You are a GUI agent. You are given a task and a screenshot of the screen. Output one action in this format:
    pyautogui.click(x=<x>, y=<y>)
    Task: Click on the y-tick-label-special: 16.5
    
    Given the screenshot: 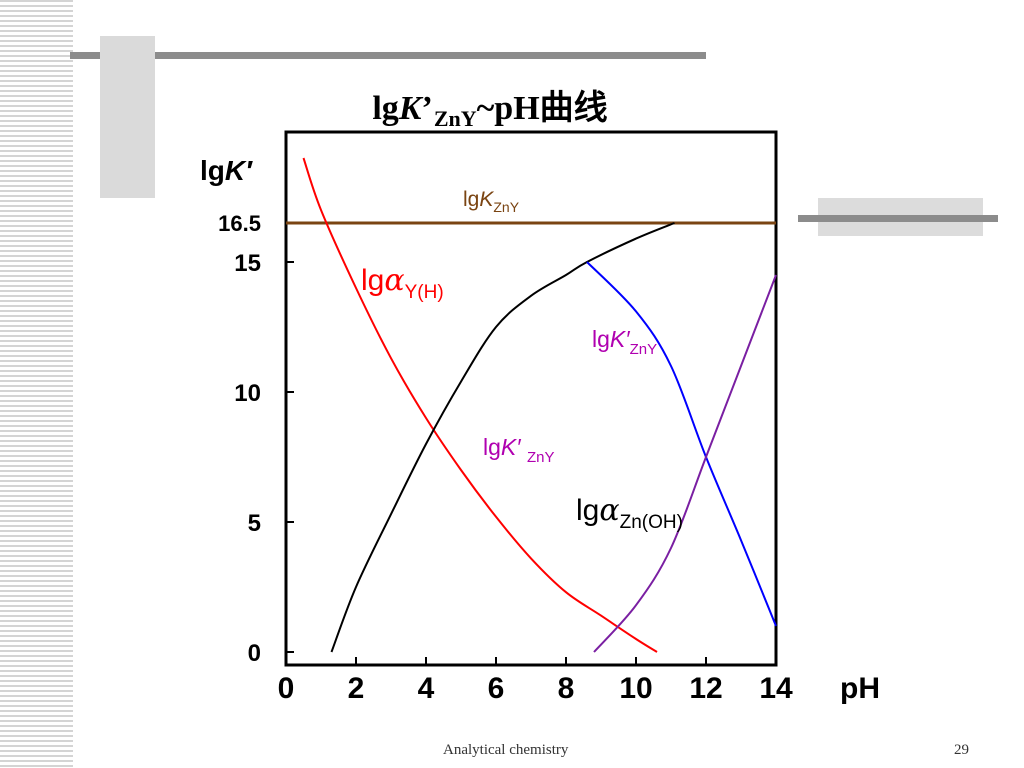 What is the action you would take?
    pyautogui.click(x=239, y=223)
    